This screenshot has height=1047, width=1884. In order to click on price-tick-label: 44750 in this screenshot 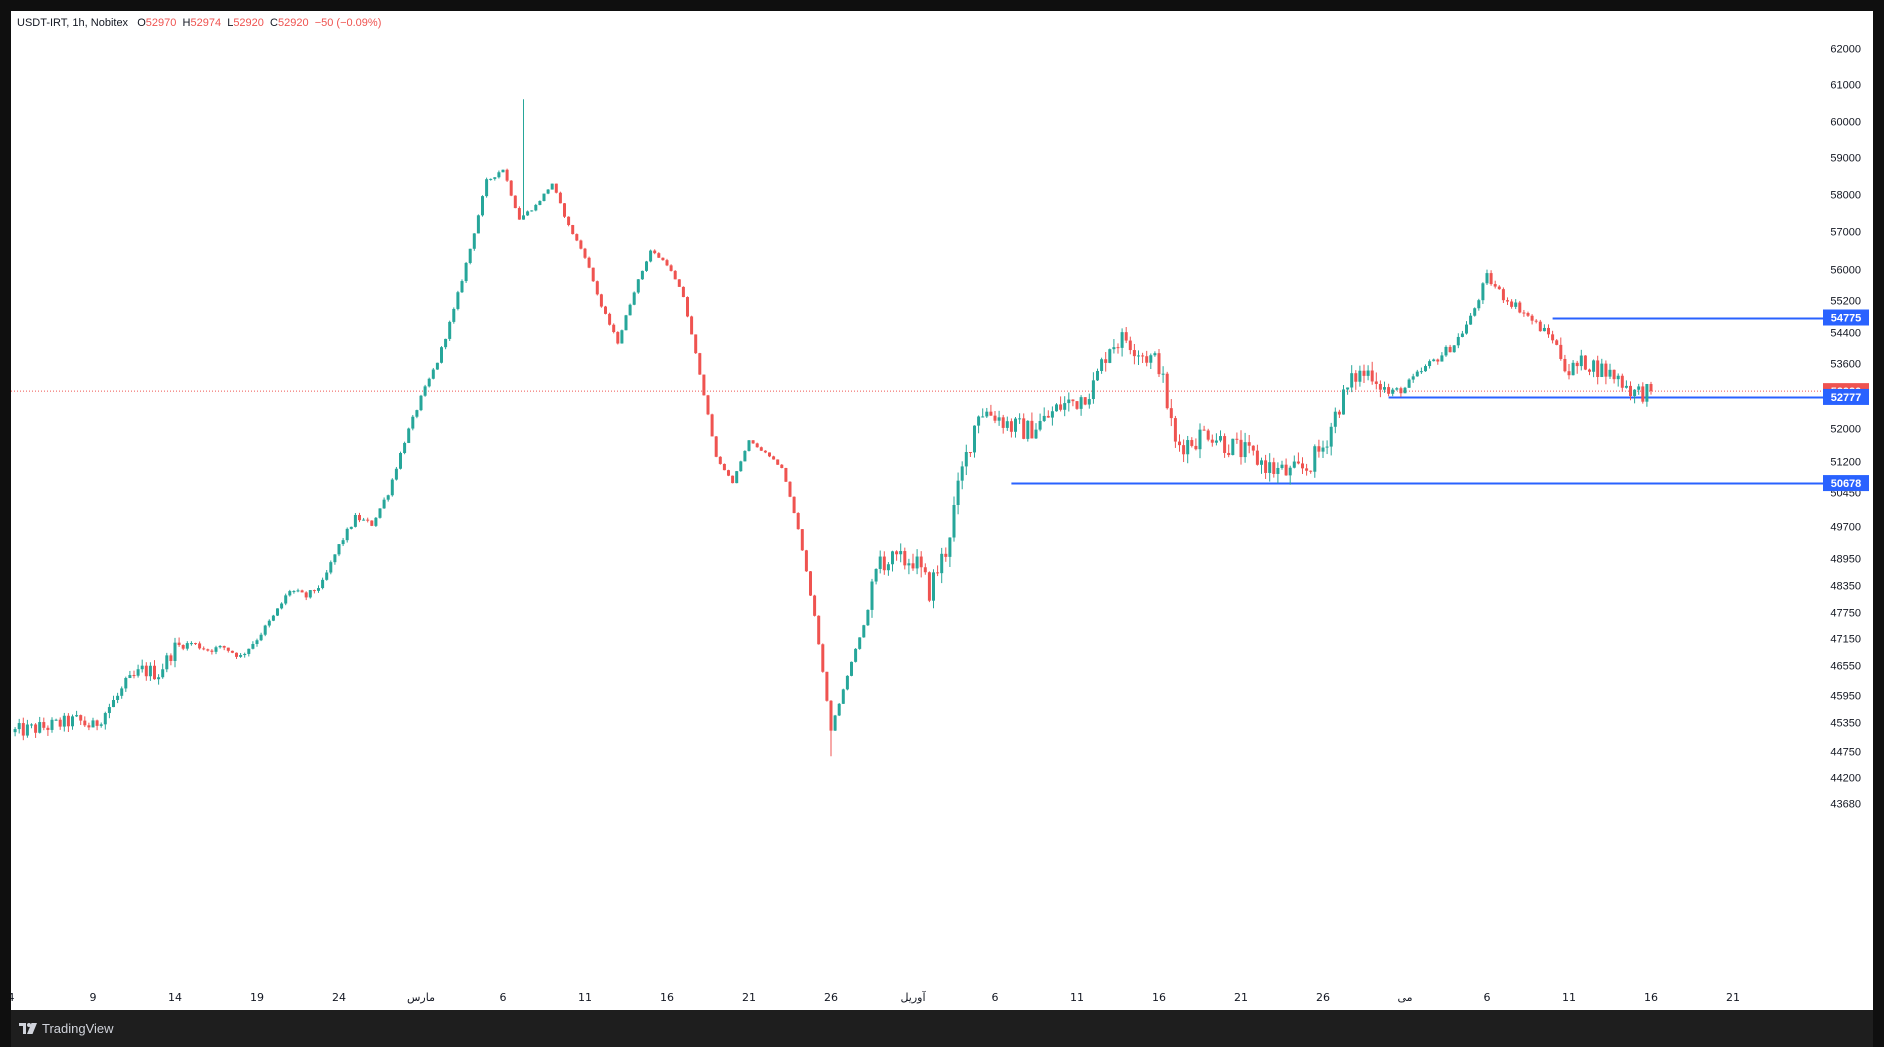, I will do `click(1845, 753)`.